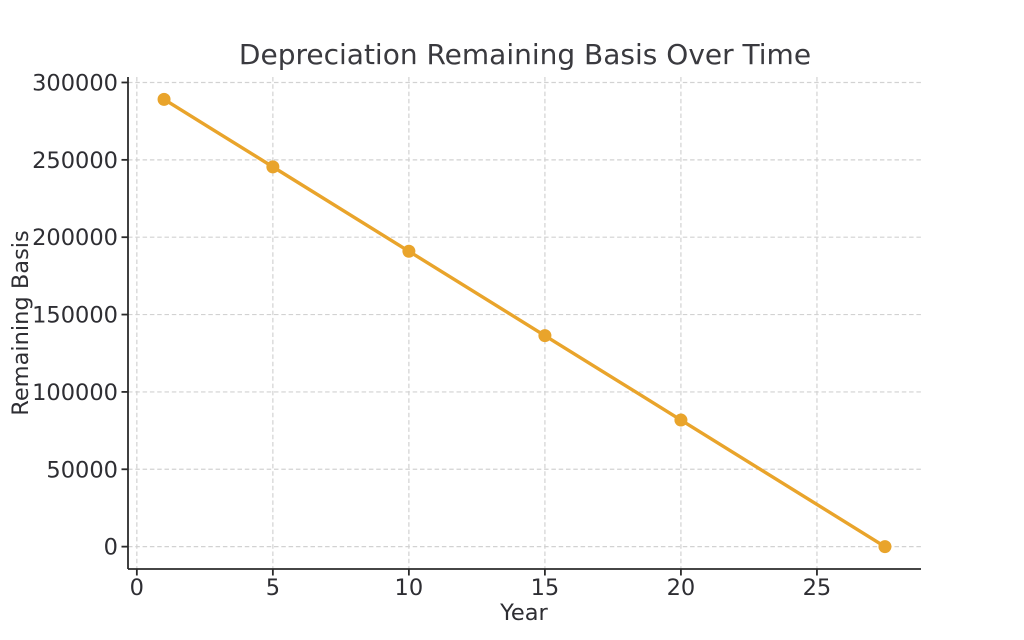 The height and width of the screenshot is (640, 1024). What do you see at coordinates (75, 83) in the screenshot?
I see `y-tick-label: 300000` at bounding box center [75, 83].